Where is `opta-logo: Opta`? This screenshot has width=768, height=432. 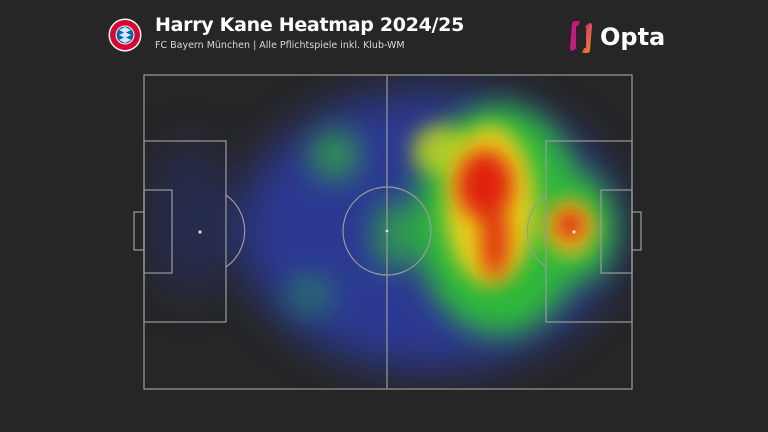
opta-logo: Opta is located at coordinates (616, 37).